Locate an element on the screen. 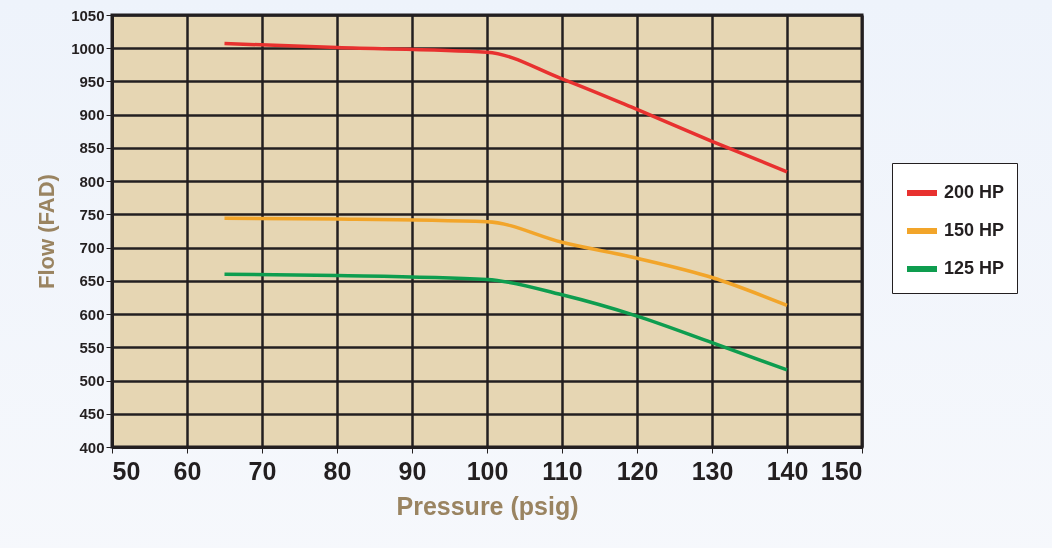 This screenshot has height=548, width=1052. y-tick-label: 850 is located at coordinates (92, 148).